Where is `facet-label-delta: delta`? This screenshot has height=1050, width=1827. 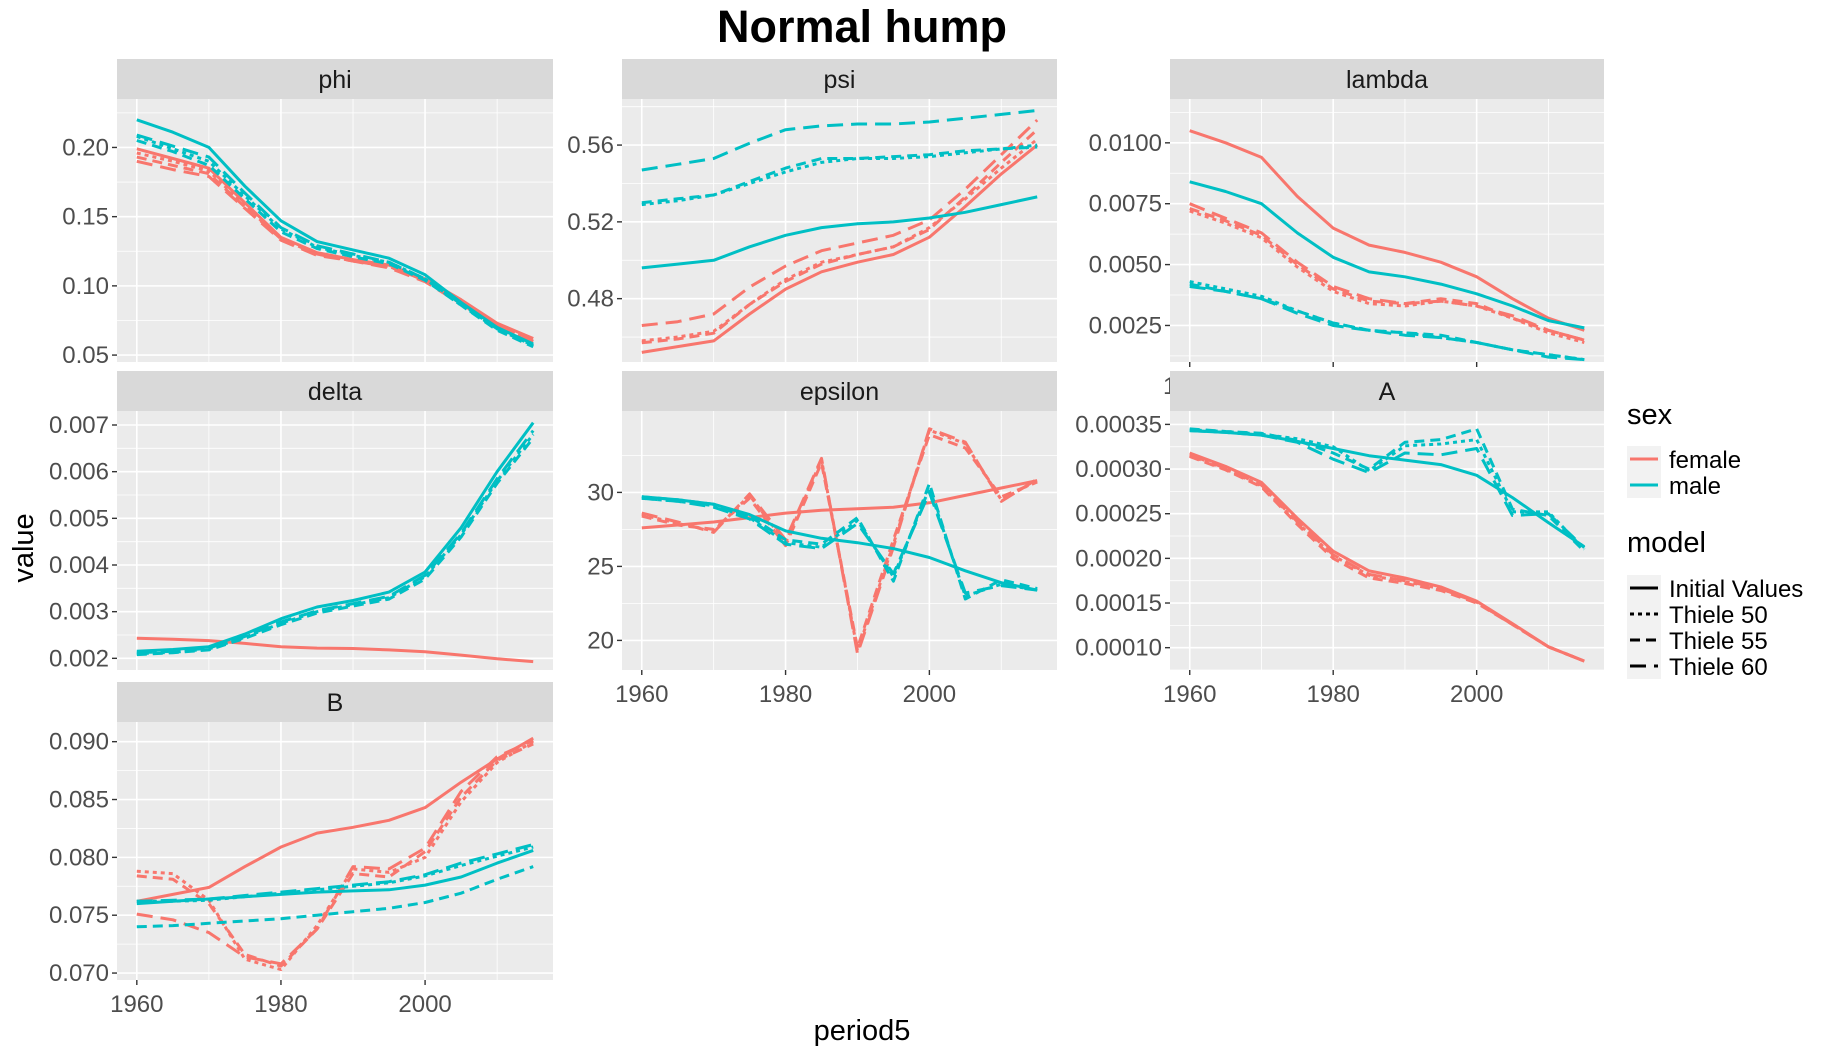
facet-label-delta: delta is located at coordinates (335, 392).